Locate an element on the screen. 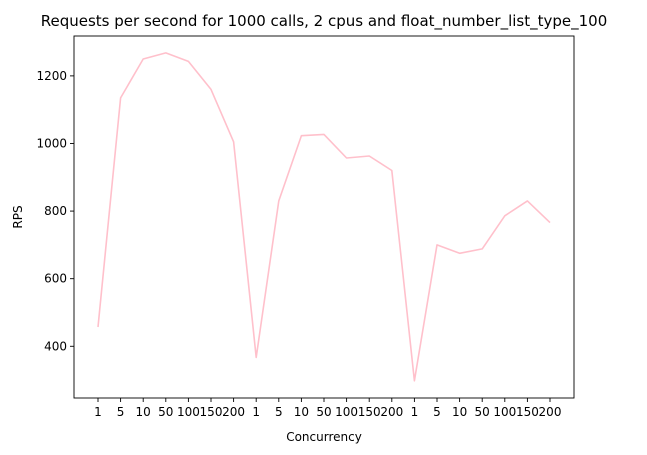 This screenshot has width=647, height=455. y-tick-label: 1200 is located at coordinates (51, 76).